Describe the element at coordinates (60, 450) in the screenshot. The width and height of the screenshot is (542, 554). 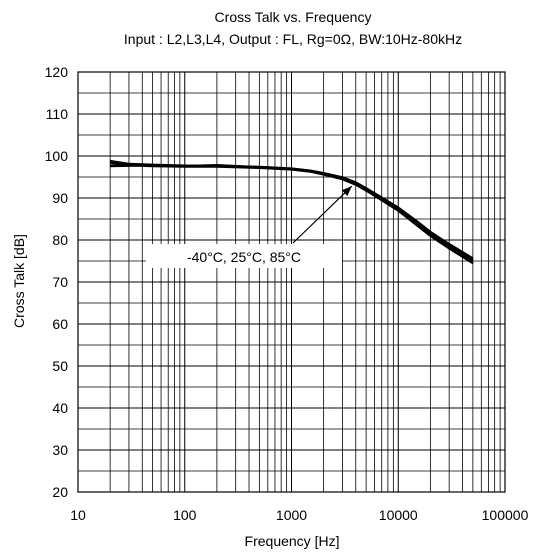
I see `y-tick-label: 30` at that location.